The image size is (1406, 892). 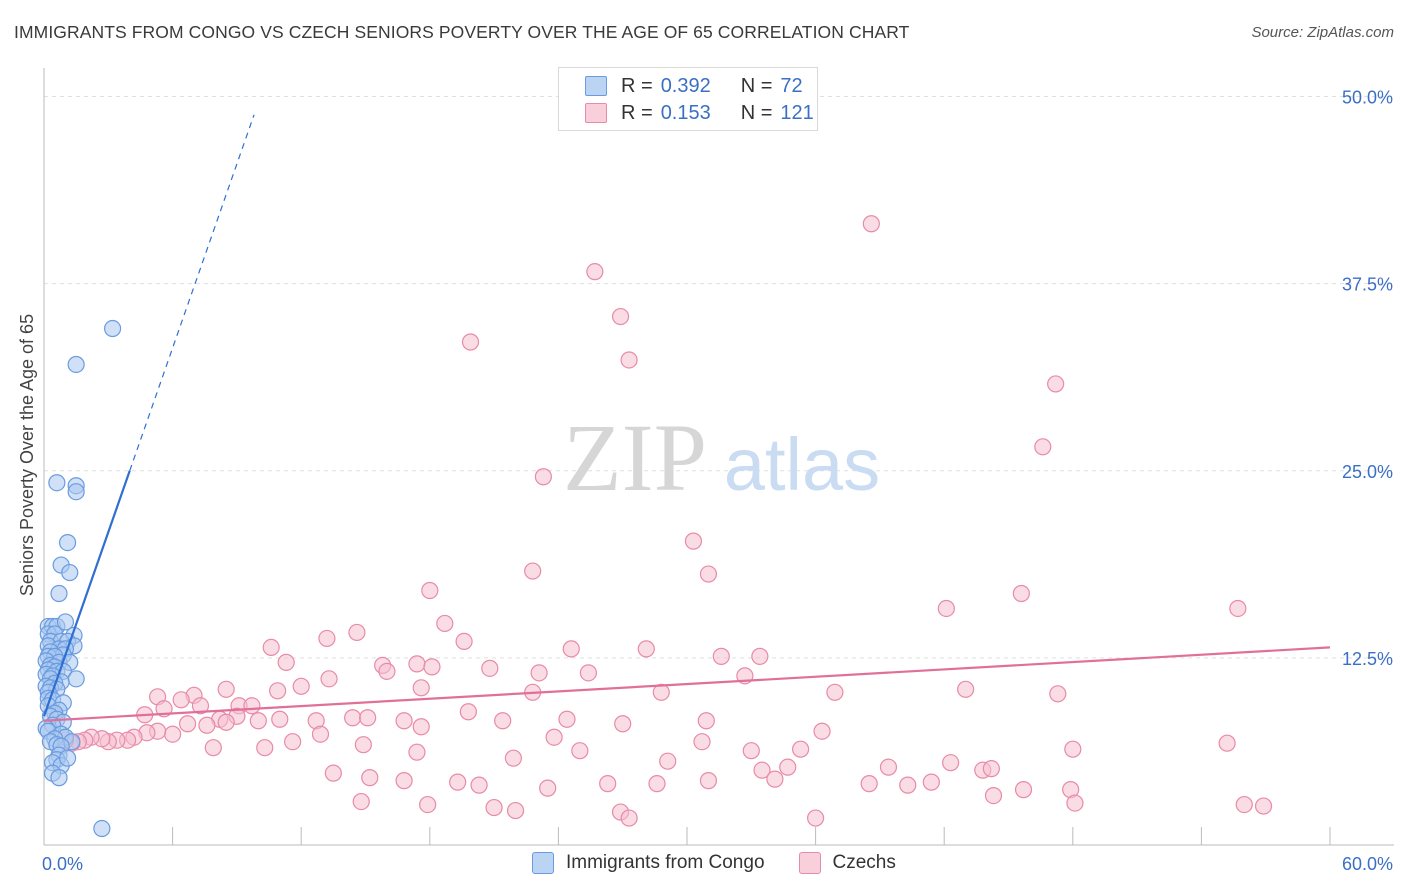 I want to click on legend-item-czechs: Czechs, so click(x=847, y=863).